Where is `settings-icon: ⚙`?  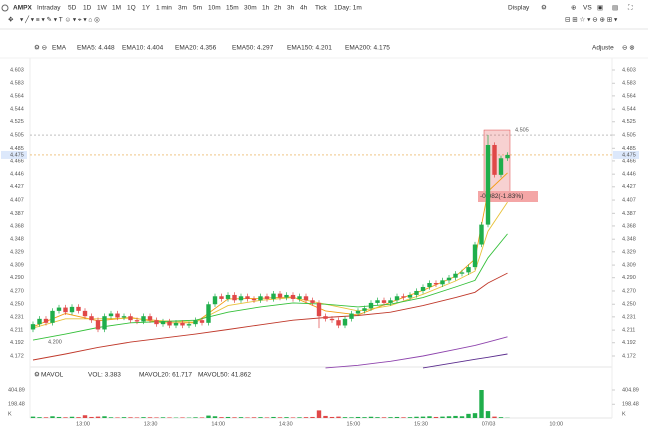
settings-icon: ⚙ is located at coordinates (544, 8).